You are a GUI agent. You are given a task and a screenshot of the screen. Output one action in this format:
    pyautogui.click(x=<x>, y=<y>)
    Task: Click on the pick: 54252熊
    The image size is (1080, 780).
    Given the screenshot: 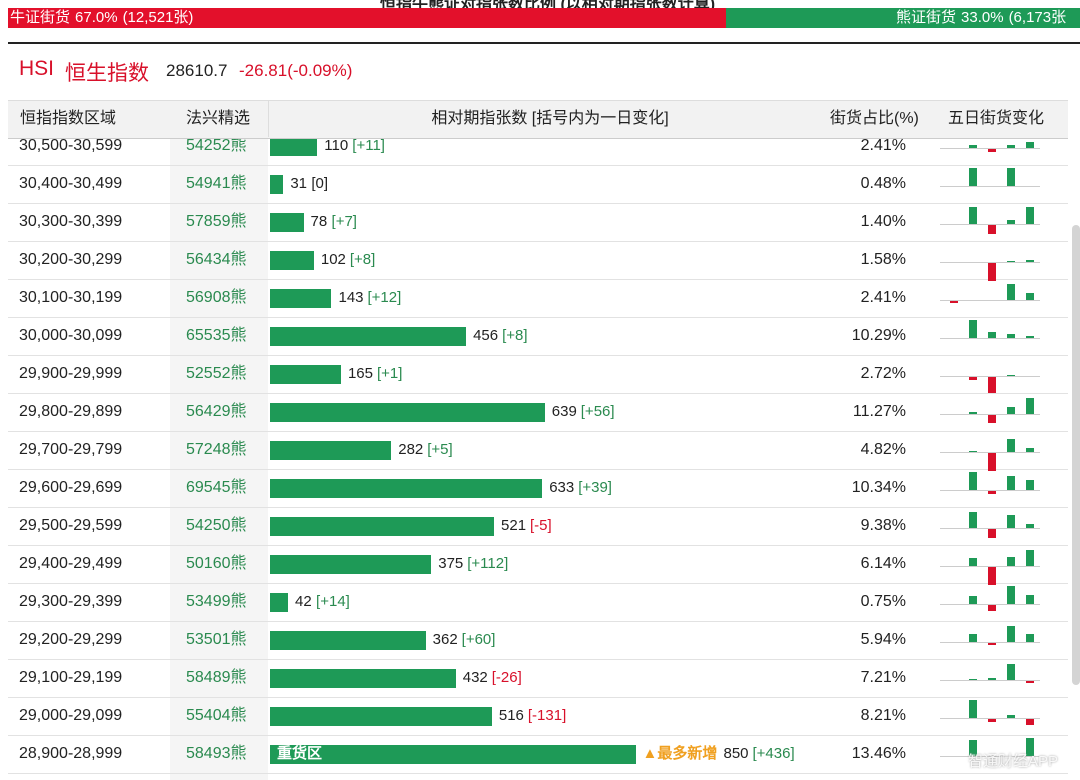 What is the action you would take?
    pyautogui.click(x=216, y=145)
    